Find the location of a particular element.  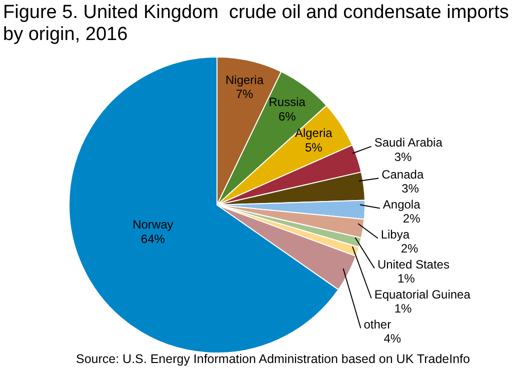

chart-title: Figure 5. United Kingdom crude oil and condensate imports by origin, 2016 is located at coordinates (256, 24).